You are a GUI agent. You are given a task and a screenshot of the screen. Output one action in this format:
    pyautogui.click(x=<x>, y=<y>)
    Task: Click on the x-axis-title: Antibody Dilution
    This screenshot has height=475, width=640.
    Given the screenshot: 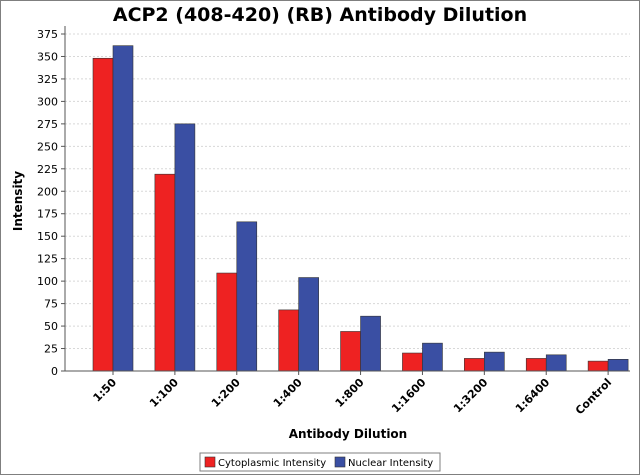 What is the action you would take?
    pyautogui.click(x=348, y=434)
    